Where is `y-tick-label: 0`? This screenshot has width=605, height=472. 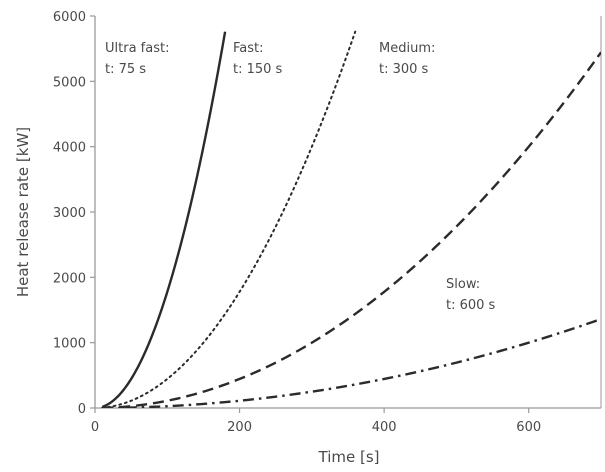 y-tick-label: 0 is located at coordinates (82, 409).